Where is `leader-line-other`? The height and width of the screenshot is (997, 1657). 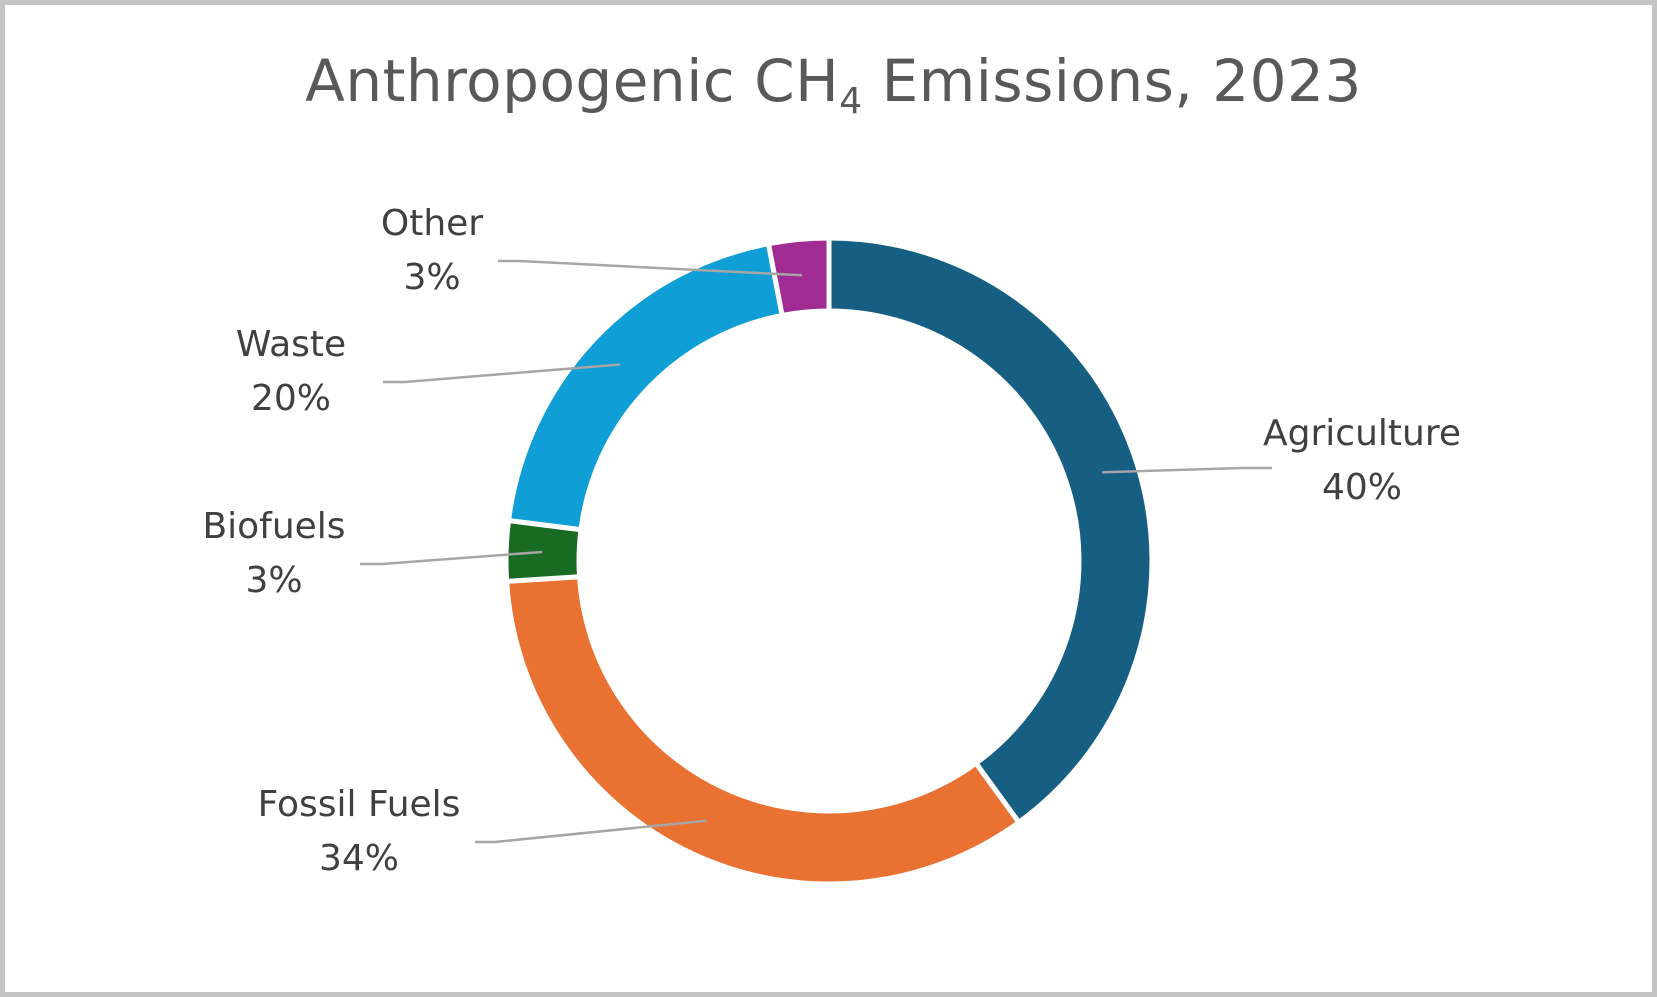
leader-line-other is located at coordinates (650, 268).